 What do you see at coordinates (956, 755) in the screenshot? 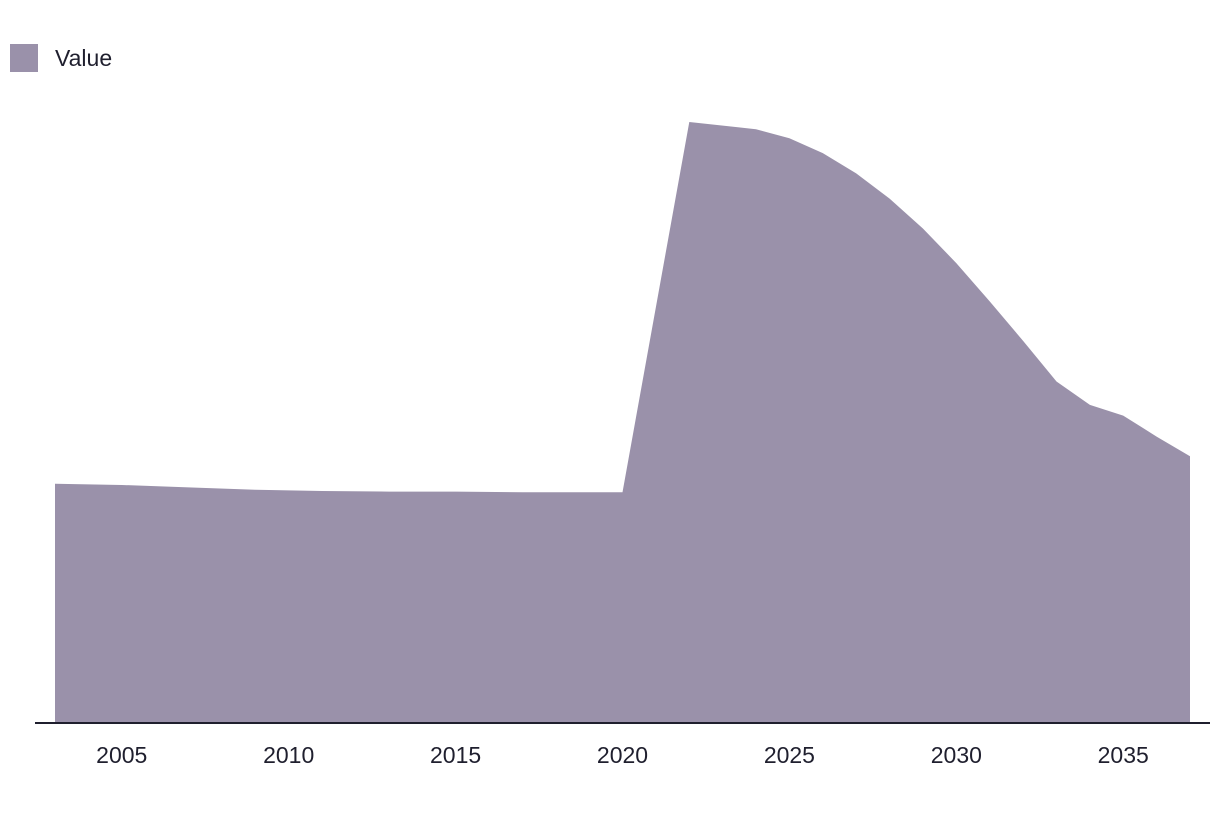
I see `x-tick-label: 2030` at bounding box center [956, 755].